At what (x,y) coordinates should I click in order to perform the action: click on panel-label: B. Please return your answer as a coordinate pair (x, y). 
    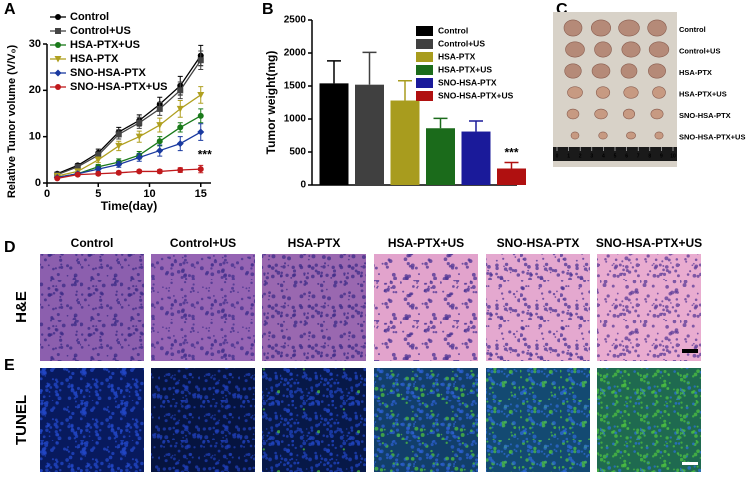
    Looking at the image, I should click on (268, 9).